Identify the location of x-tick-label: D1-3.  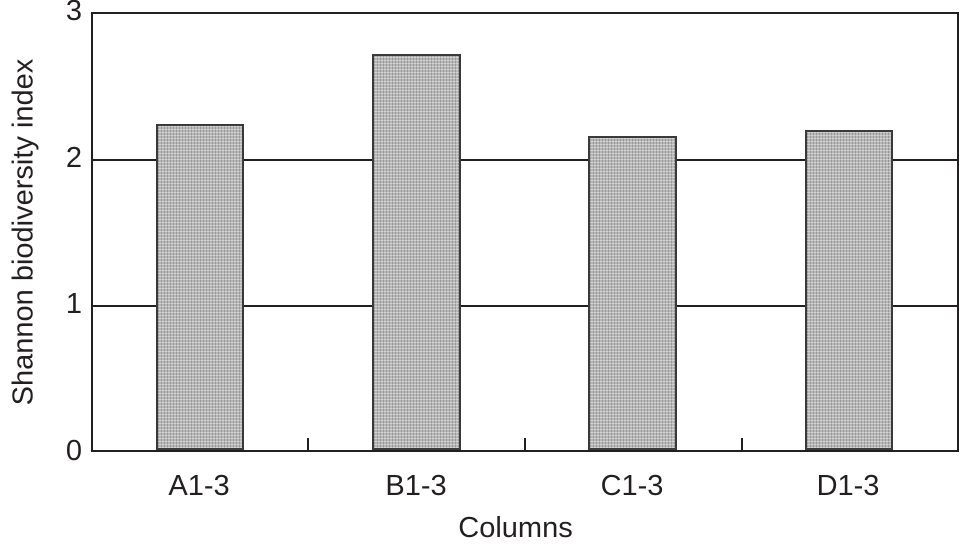
(848, 486).